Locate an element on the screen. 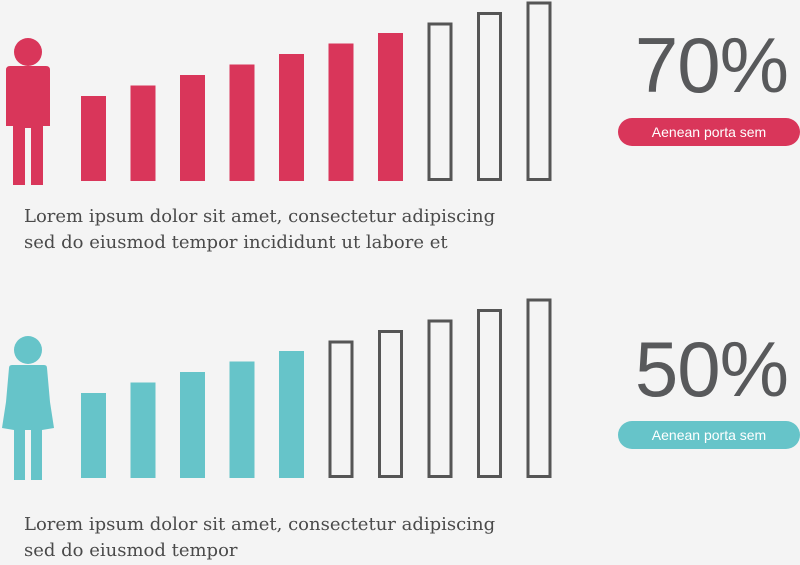 The height and width of the screenshot is (565, 800). percentage-label: 70% is located at coordinates (711, 65).